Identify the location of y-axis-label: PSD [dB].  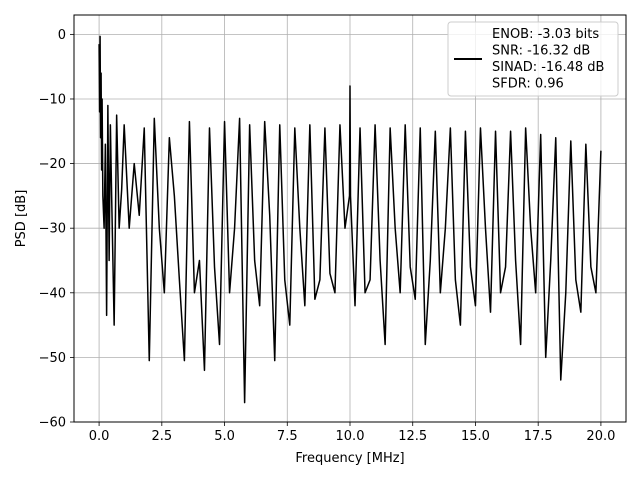
(21, 219).